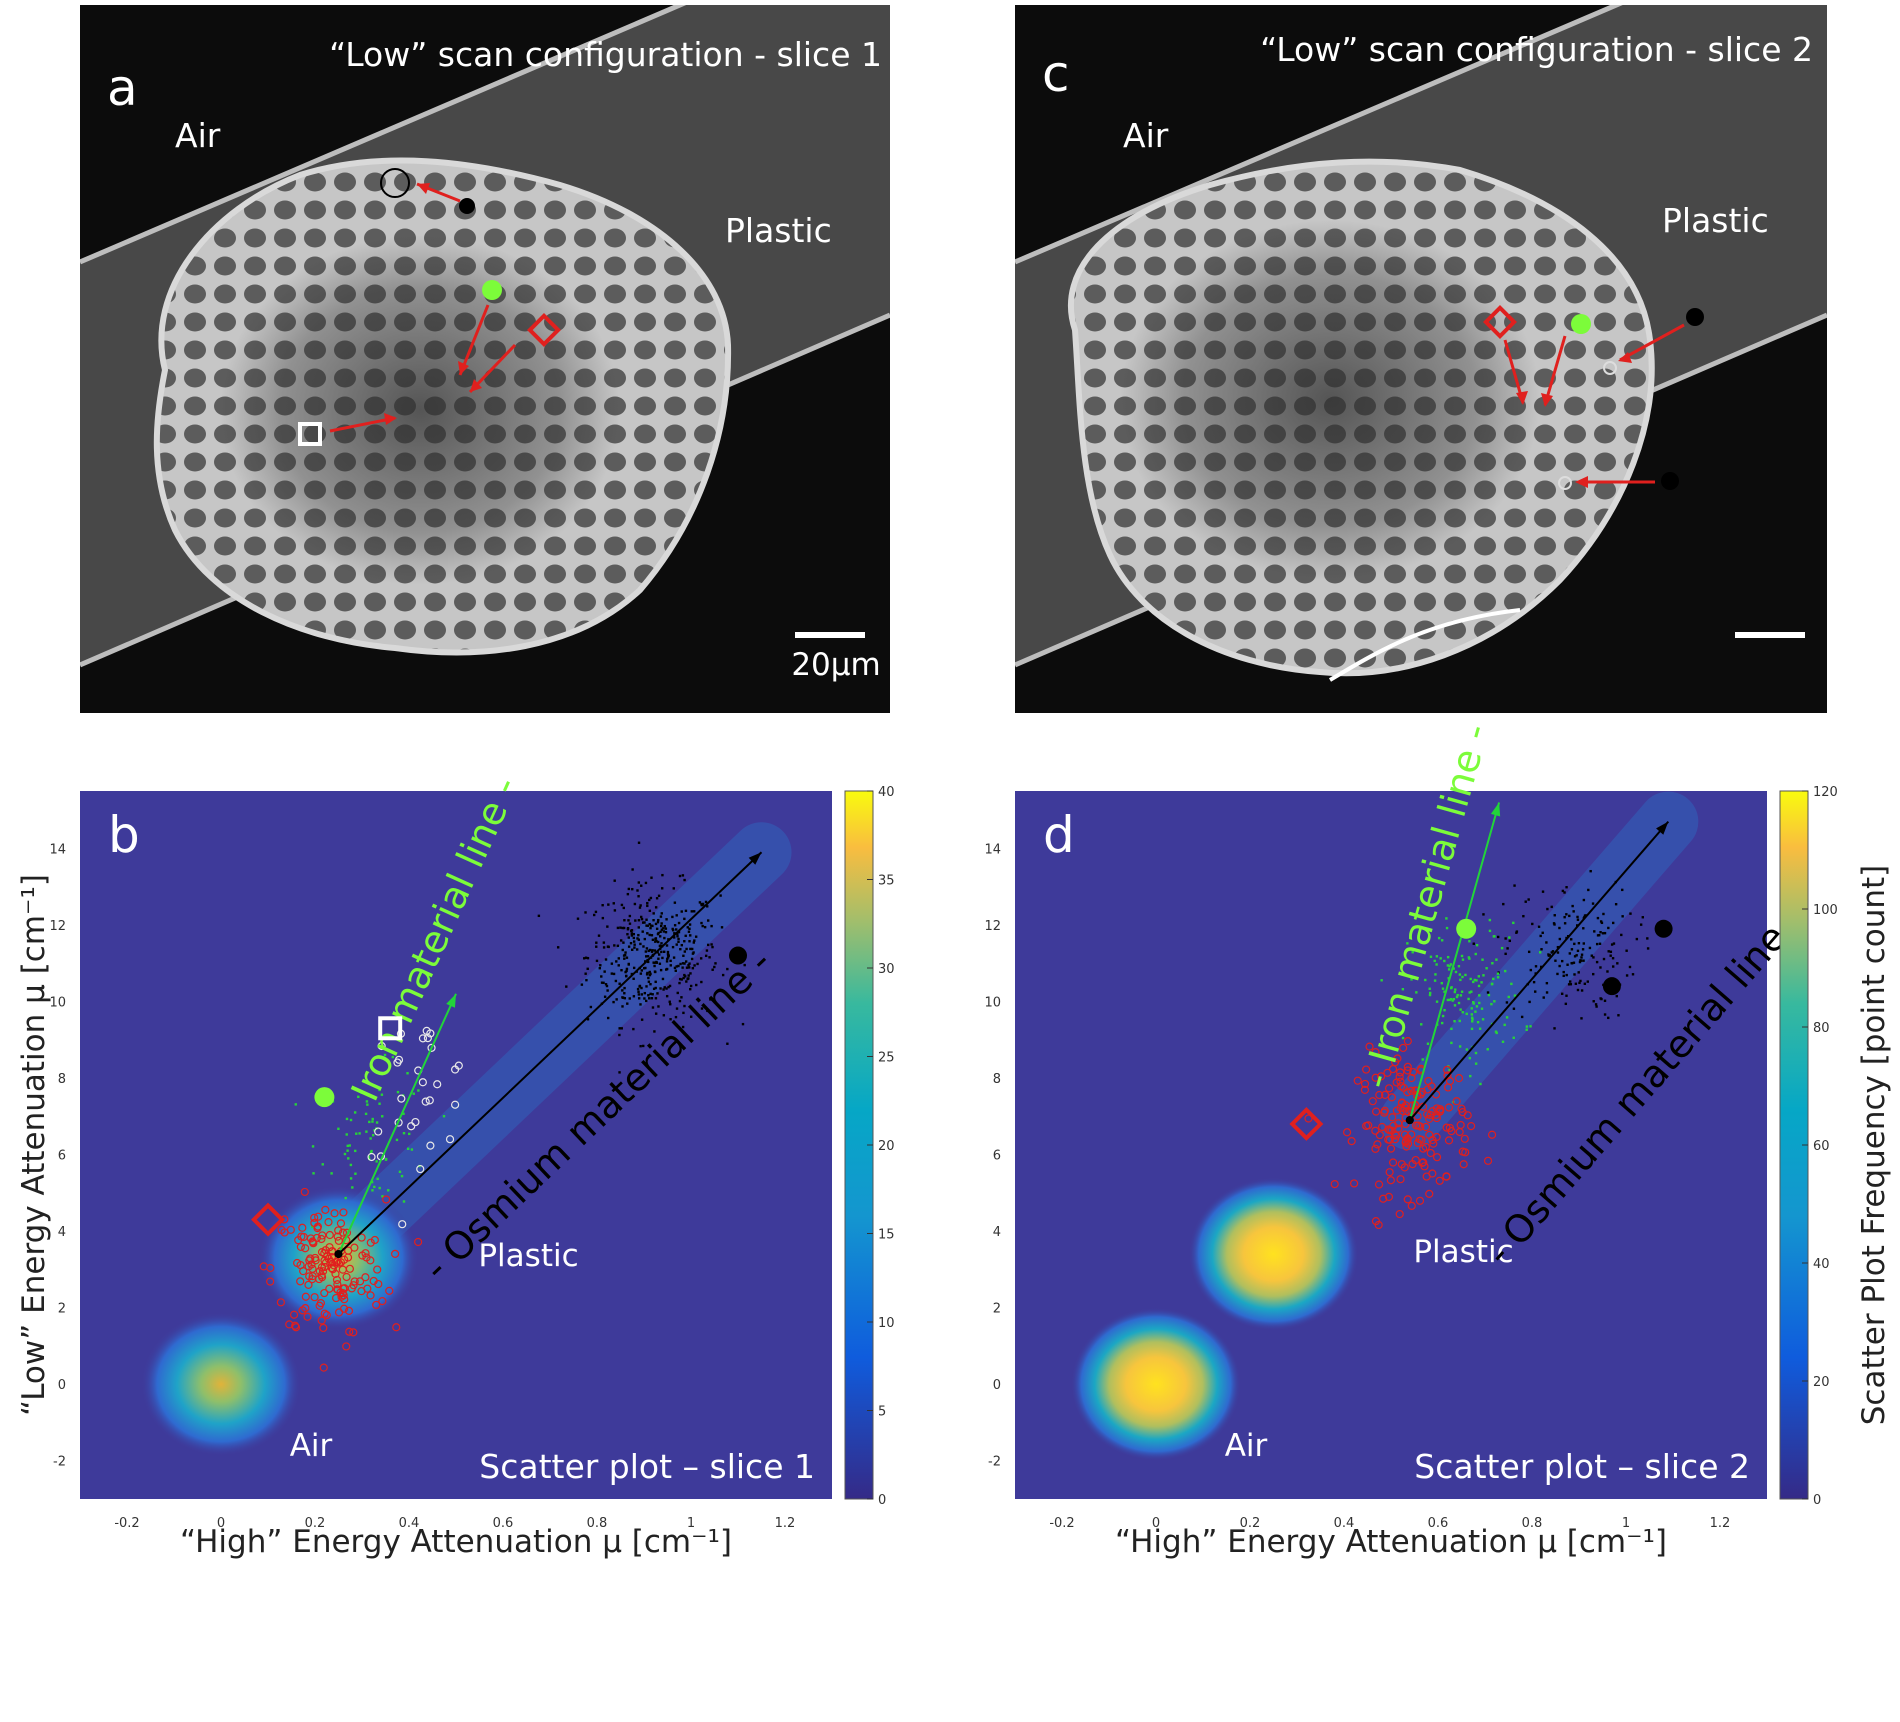 This screenshot has width=1900, height=1722. What do you see at coordinates (886, 1323) in the screenshot?
I see `colorbar-tick-label: 10` at bounding box center [886, 1323].